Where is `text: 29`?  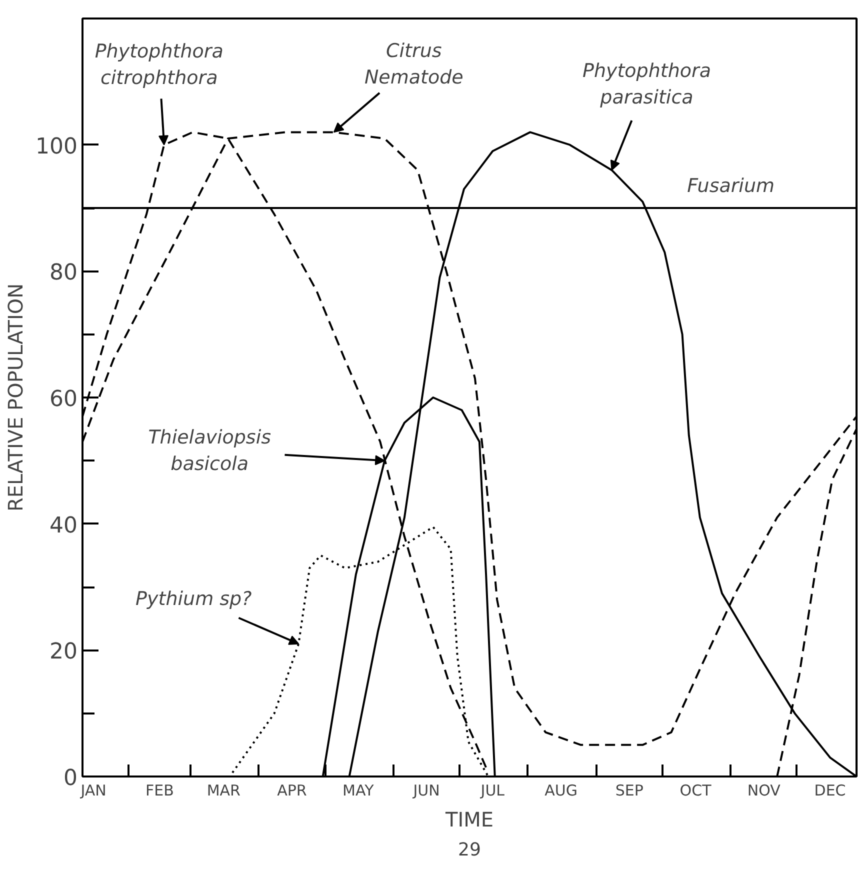 text: 29 is located at coordinates (469, 850).